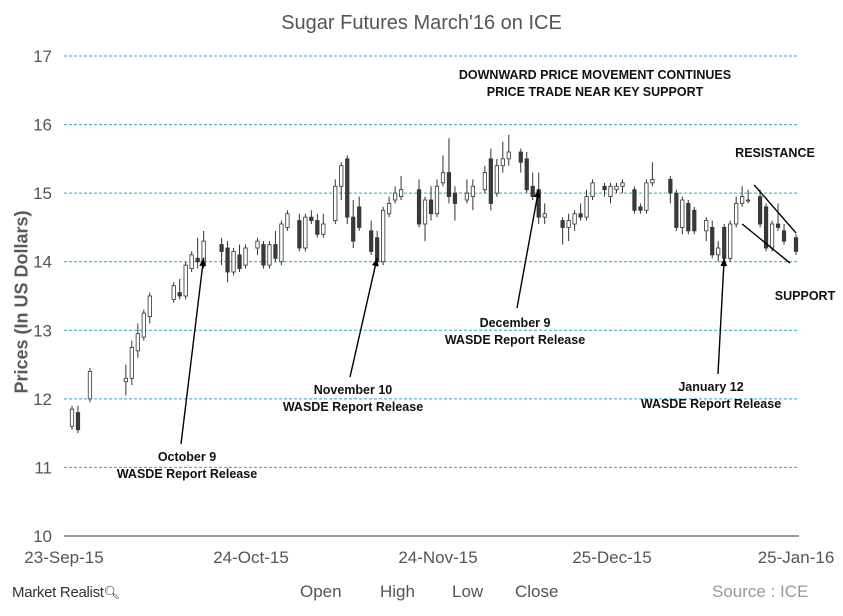 This screenshot has width=843, height=616. I want to click on x-tick-label: 25-Dec-15, so click(611, 557).